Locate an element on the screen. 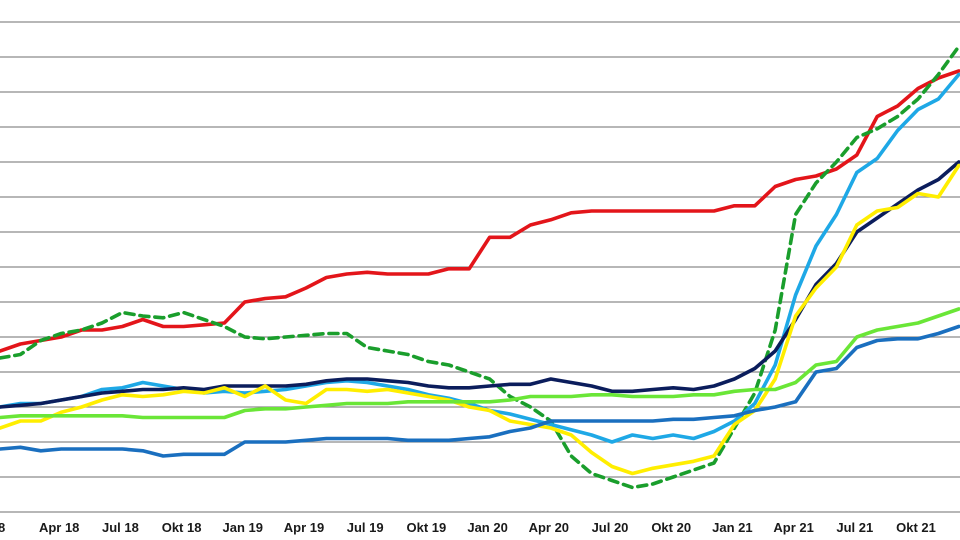  x-tick-label: Apr 19 is located at coordinates (304, 527).